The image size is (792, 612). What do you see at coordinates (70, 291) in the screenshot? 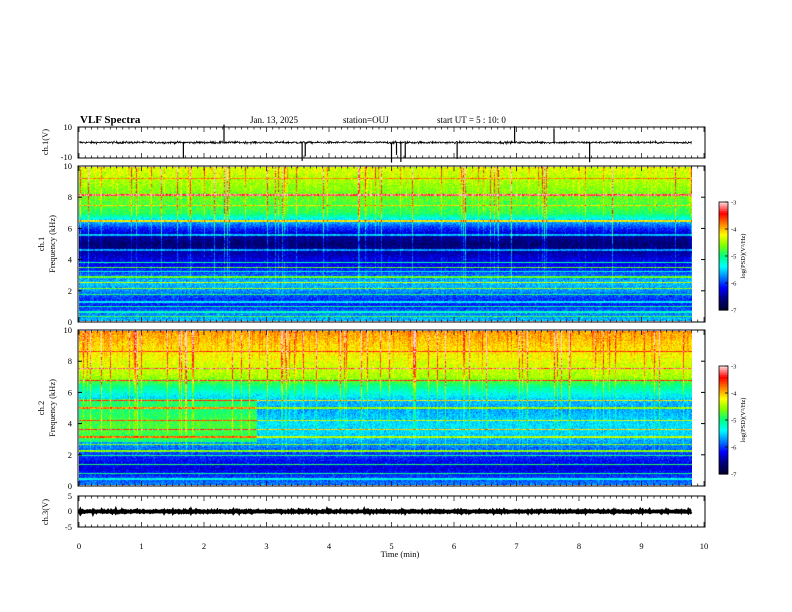
I see `ch1-spec-ytick-label-1: 2` at bounding box center [70, 291].